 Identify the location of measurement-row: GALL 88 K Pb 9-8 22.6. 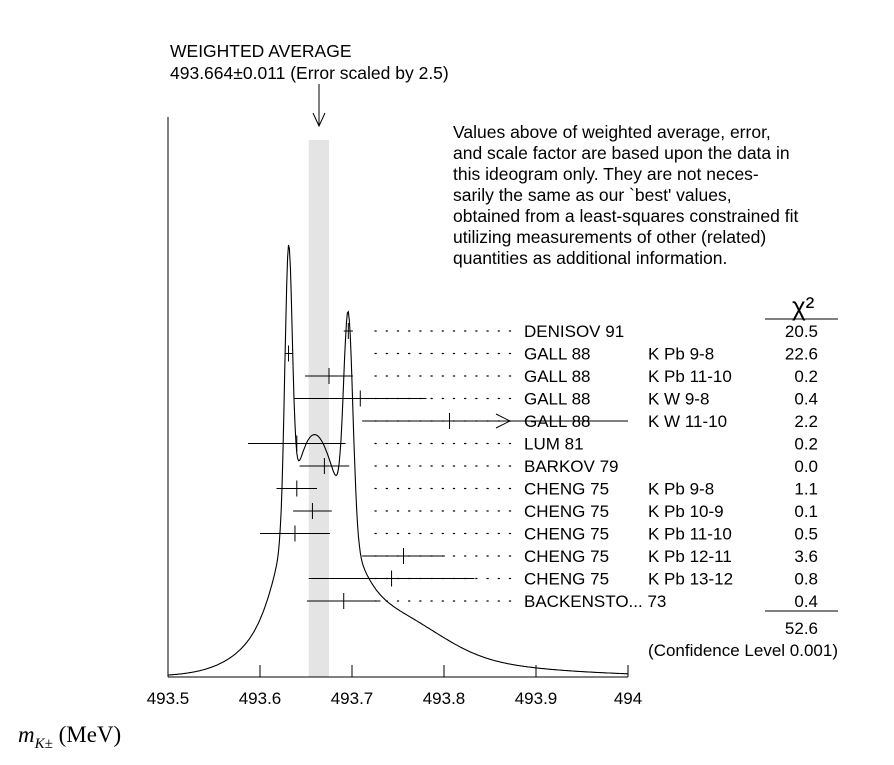
(551, 354).